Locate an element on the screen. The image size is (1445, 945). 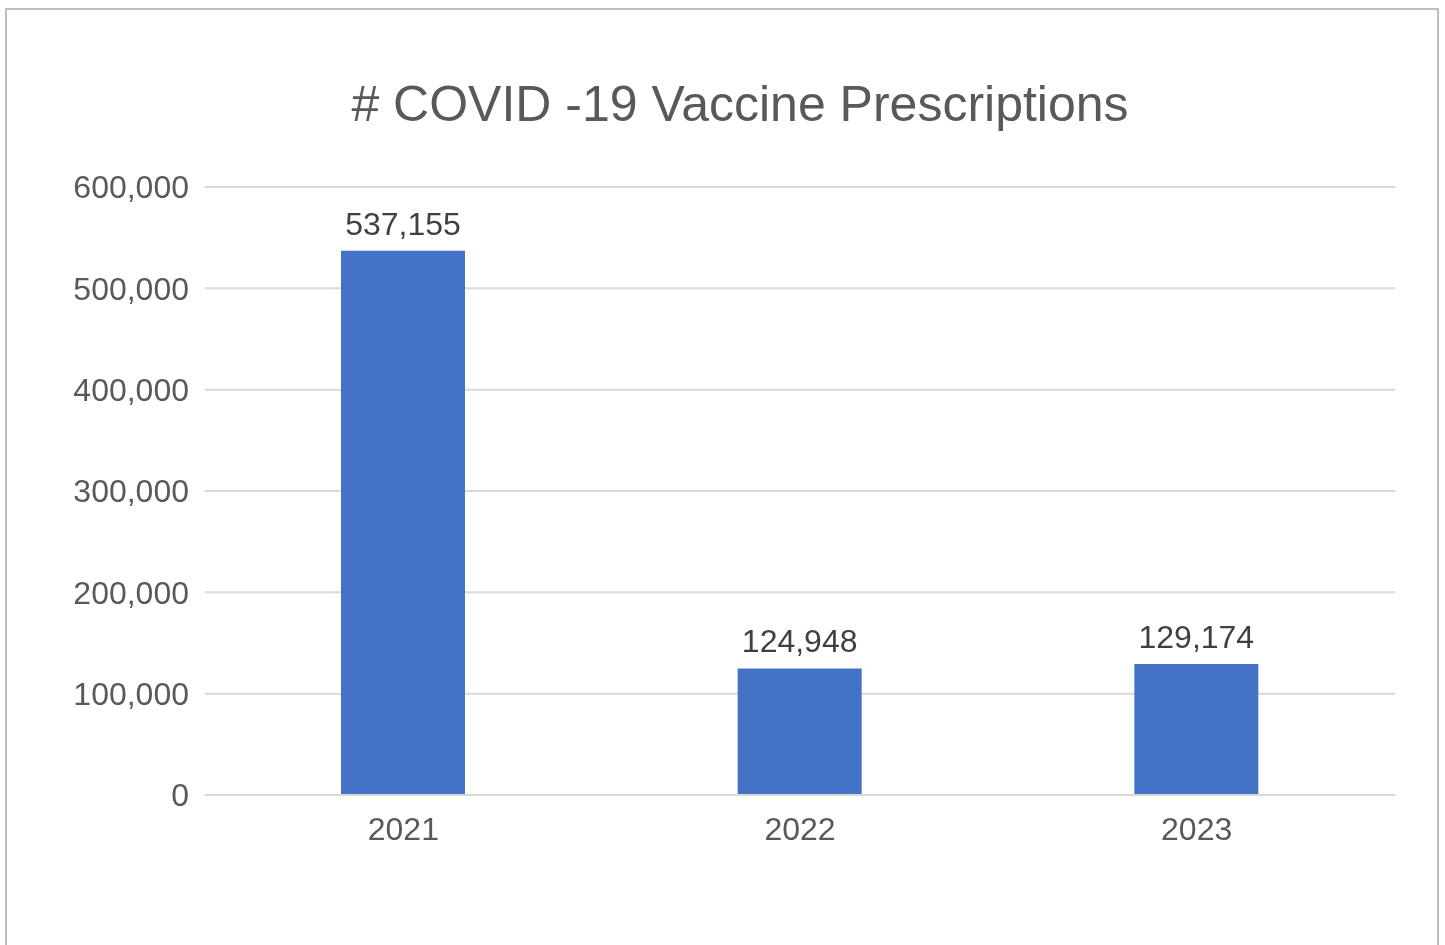
data-label: 129,174 is located at coordinates (1196, 637).